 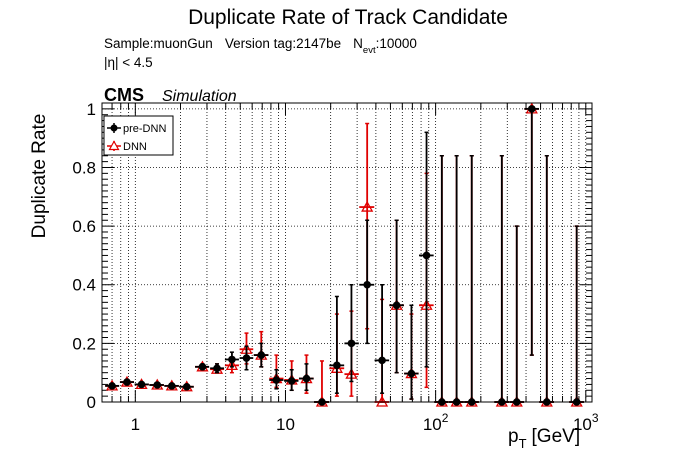 I want to click on y-tick-labels: 0 0.2 0.4 0.6 0.8 1, so click(x=84, y=256).